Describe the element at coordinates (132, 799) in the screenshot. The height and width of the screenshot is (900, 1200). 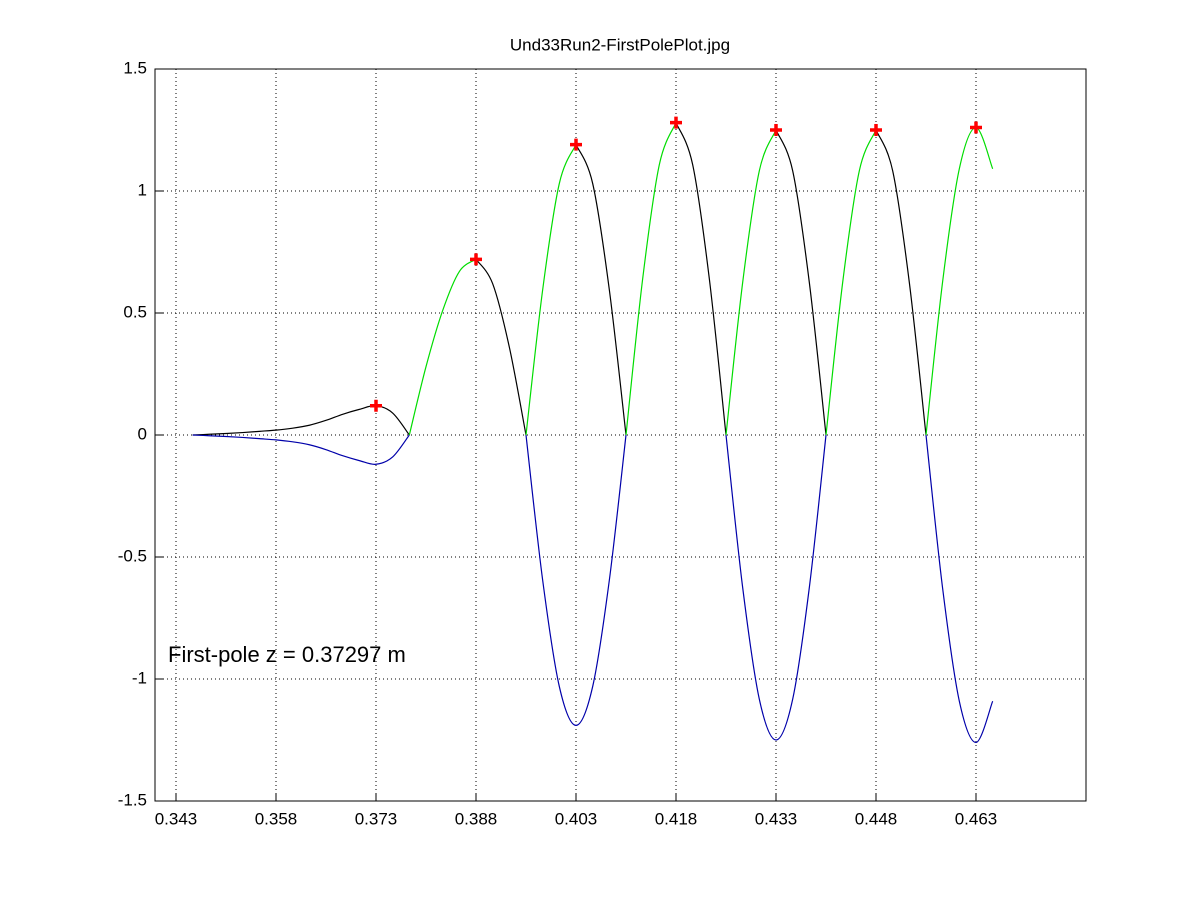
I see `y-tick-label: -1.5` at that location.